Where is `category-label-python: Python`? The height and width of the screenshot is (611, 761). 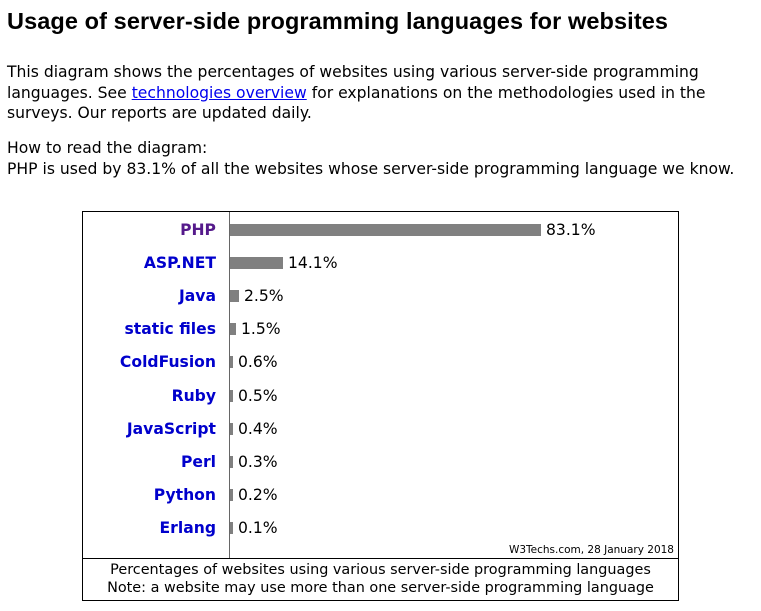
category-label-python: Python is located at coordinates (184, 494).